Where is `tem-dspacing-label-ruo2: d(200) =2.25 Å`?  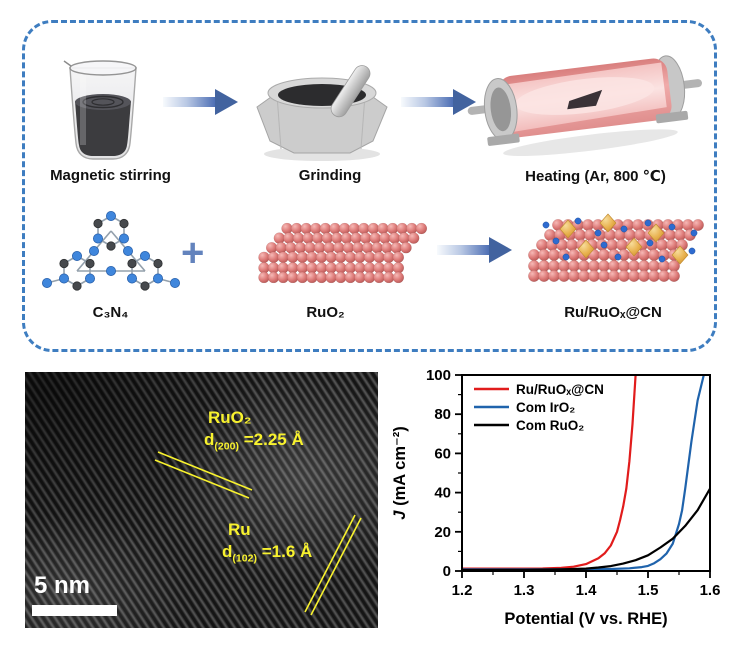 tem-dspacing-label-ruo2: d(200) =2.25 Å is located at coordinates (254, 441).